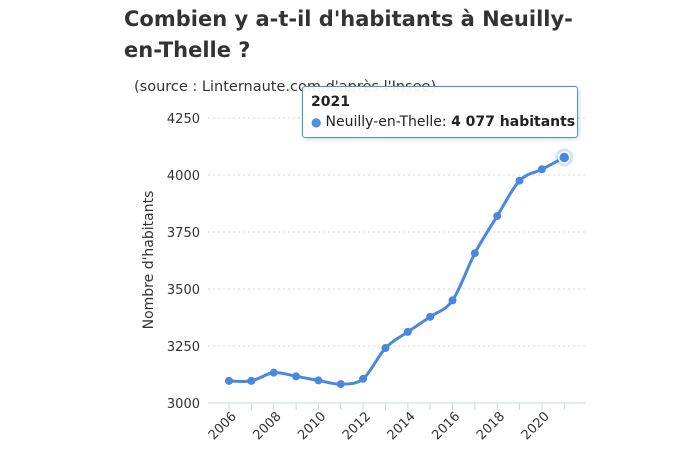 Image resolution: width=700 pixels, height=460 pixels. I want to click on x-axis: 2006 2008 2010 2012 2014 2016 2018 2020, so click(395, 422).